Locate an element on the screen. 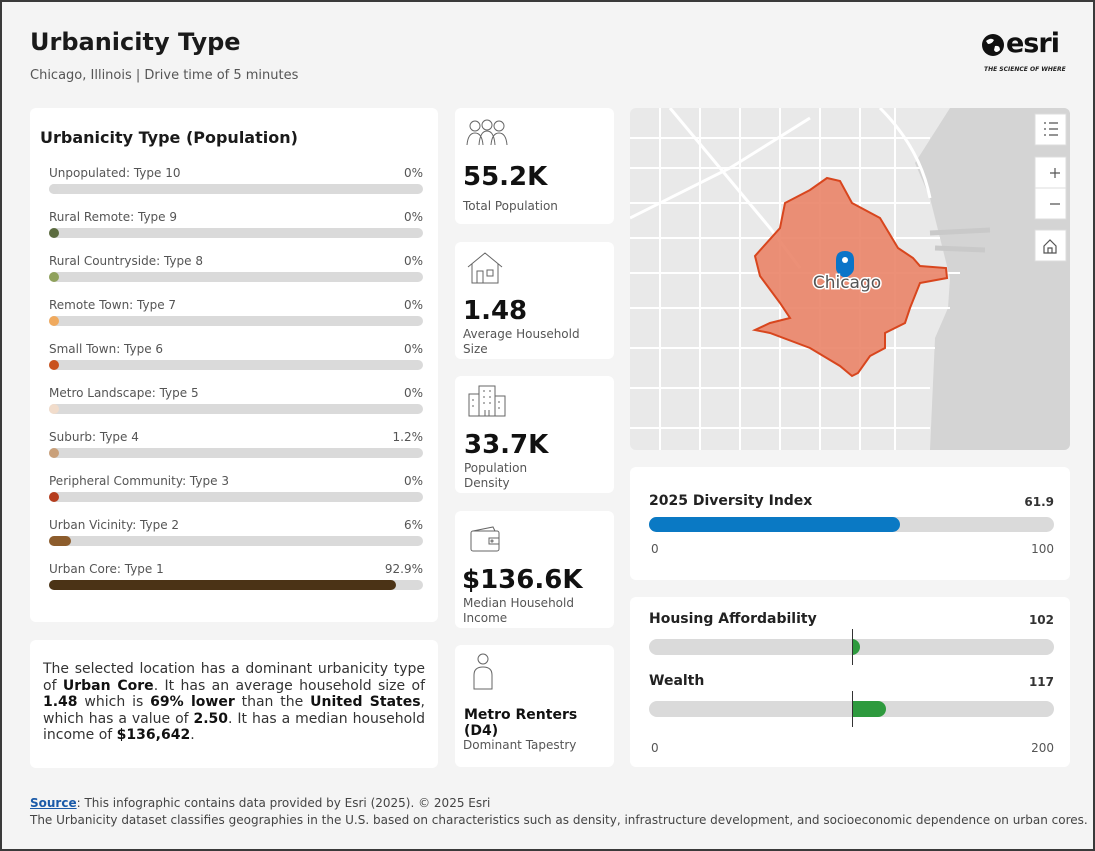 The height and width of the screenshot is (851, 1095). row-value: 92.9% is located at coordinates (403, 569).